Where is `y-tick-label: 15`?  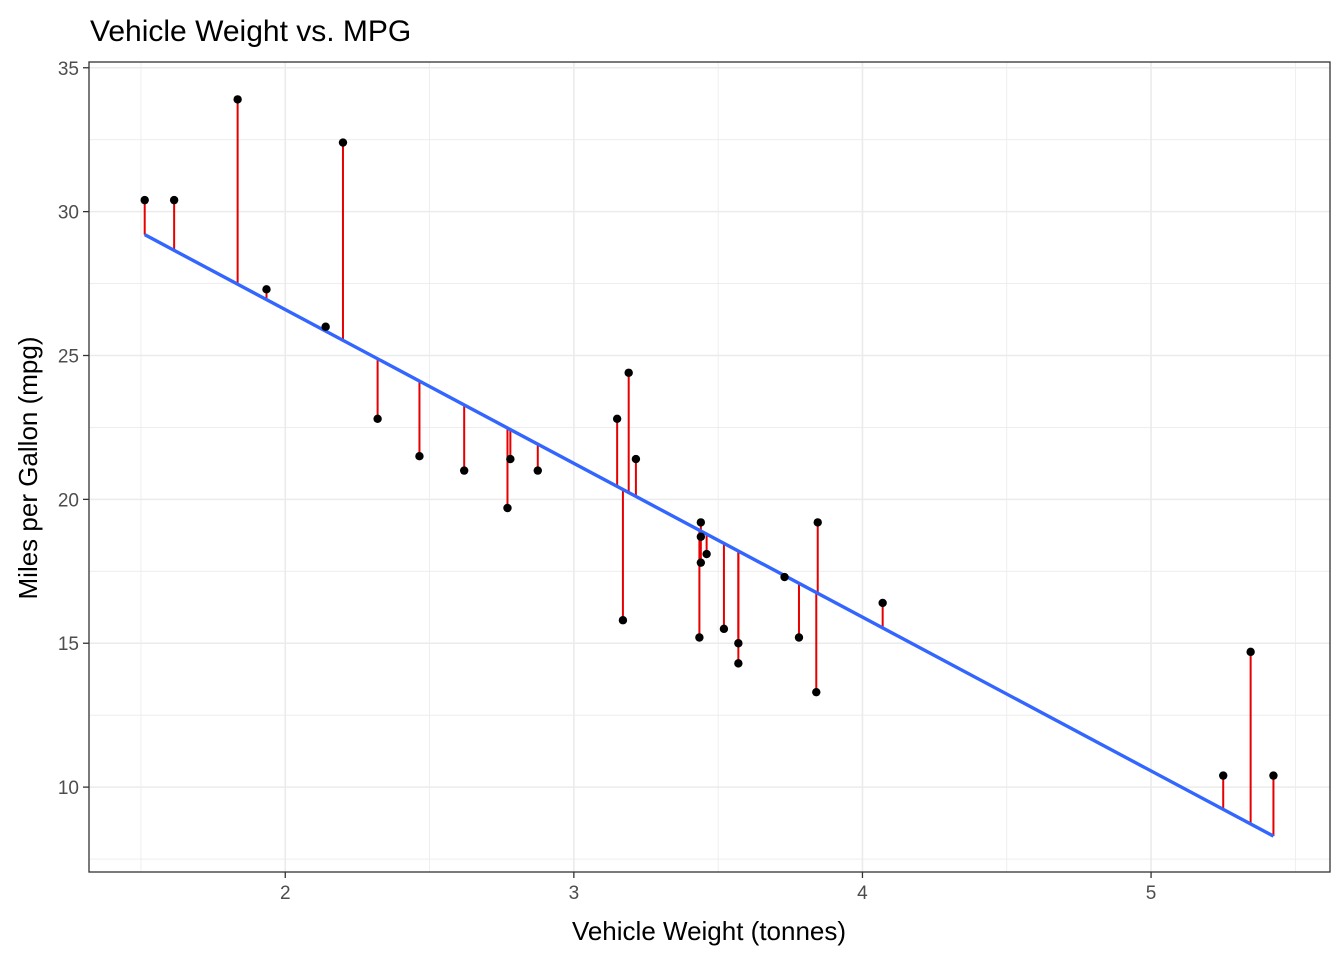 y-tick-label: 15 is located at coordinates (68, 644).